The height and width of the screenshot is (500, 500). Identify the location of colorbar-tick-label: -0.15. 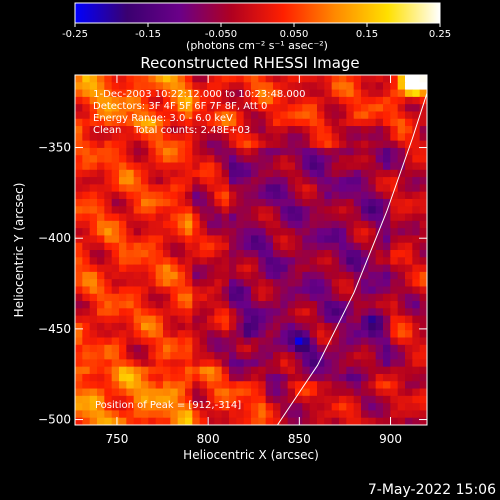
(148, 34).